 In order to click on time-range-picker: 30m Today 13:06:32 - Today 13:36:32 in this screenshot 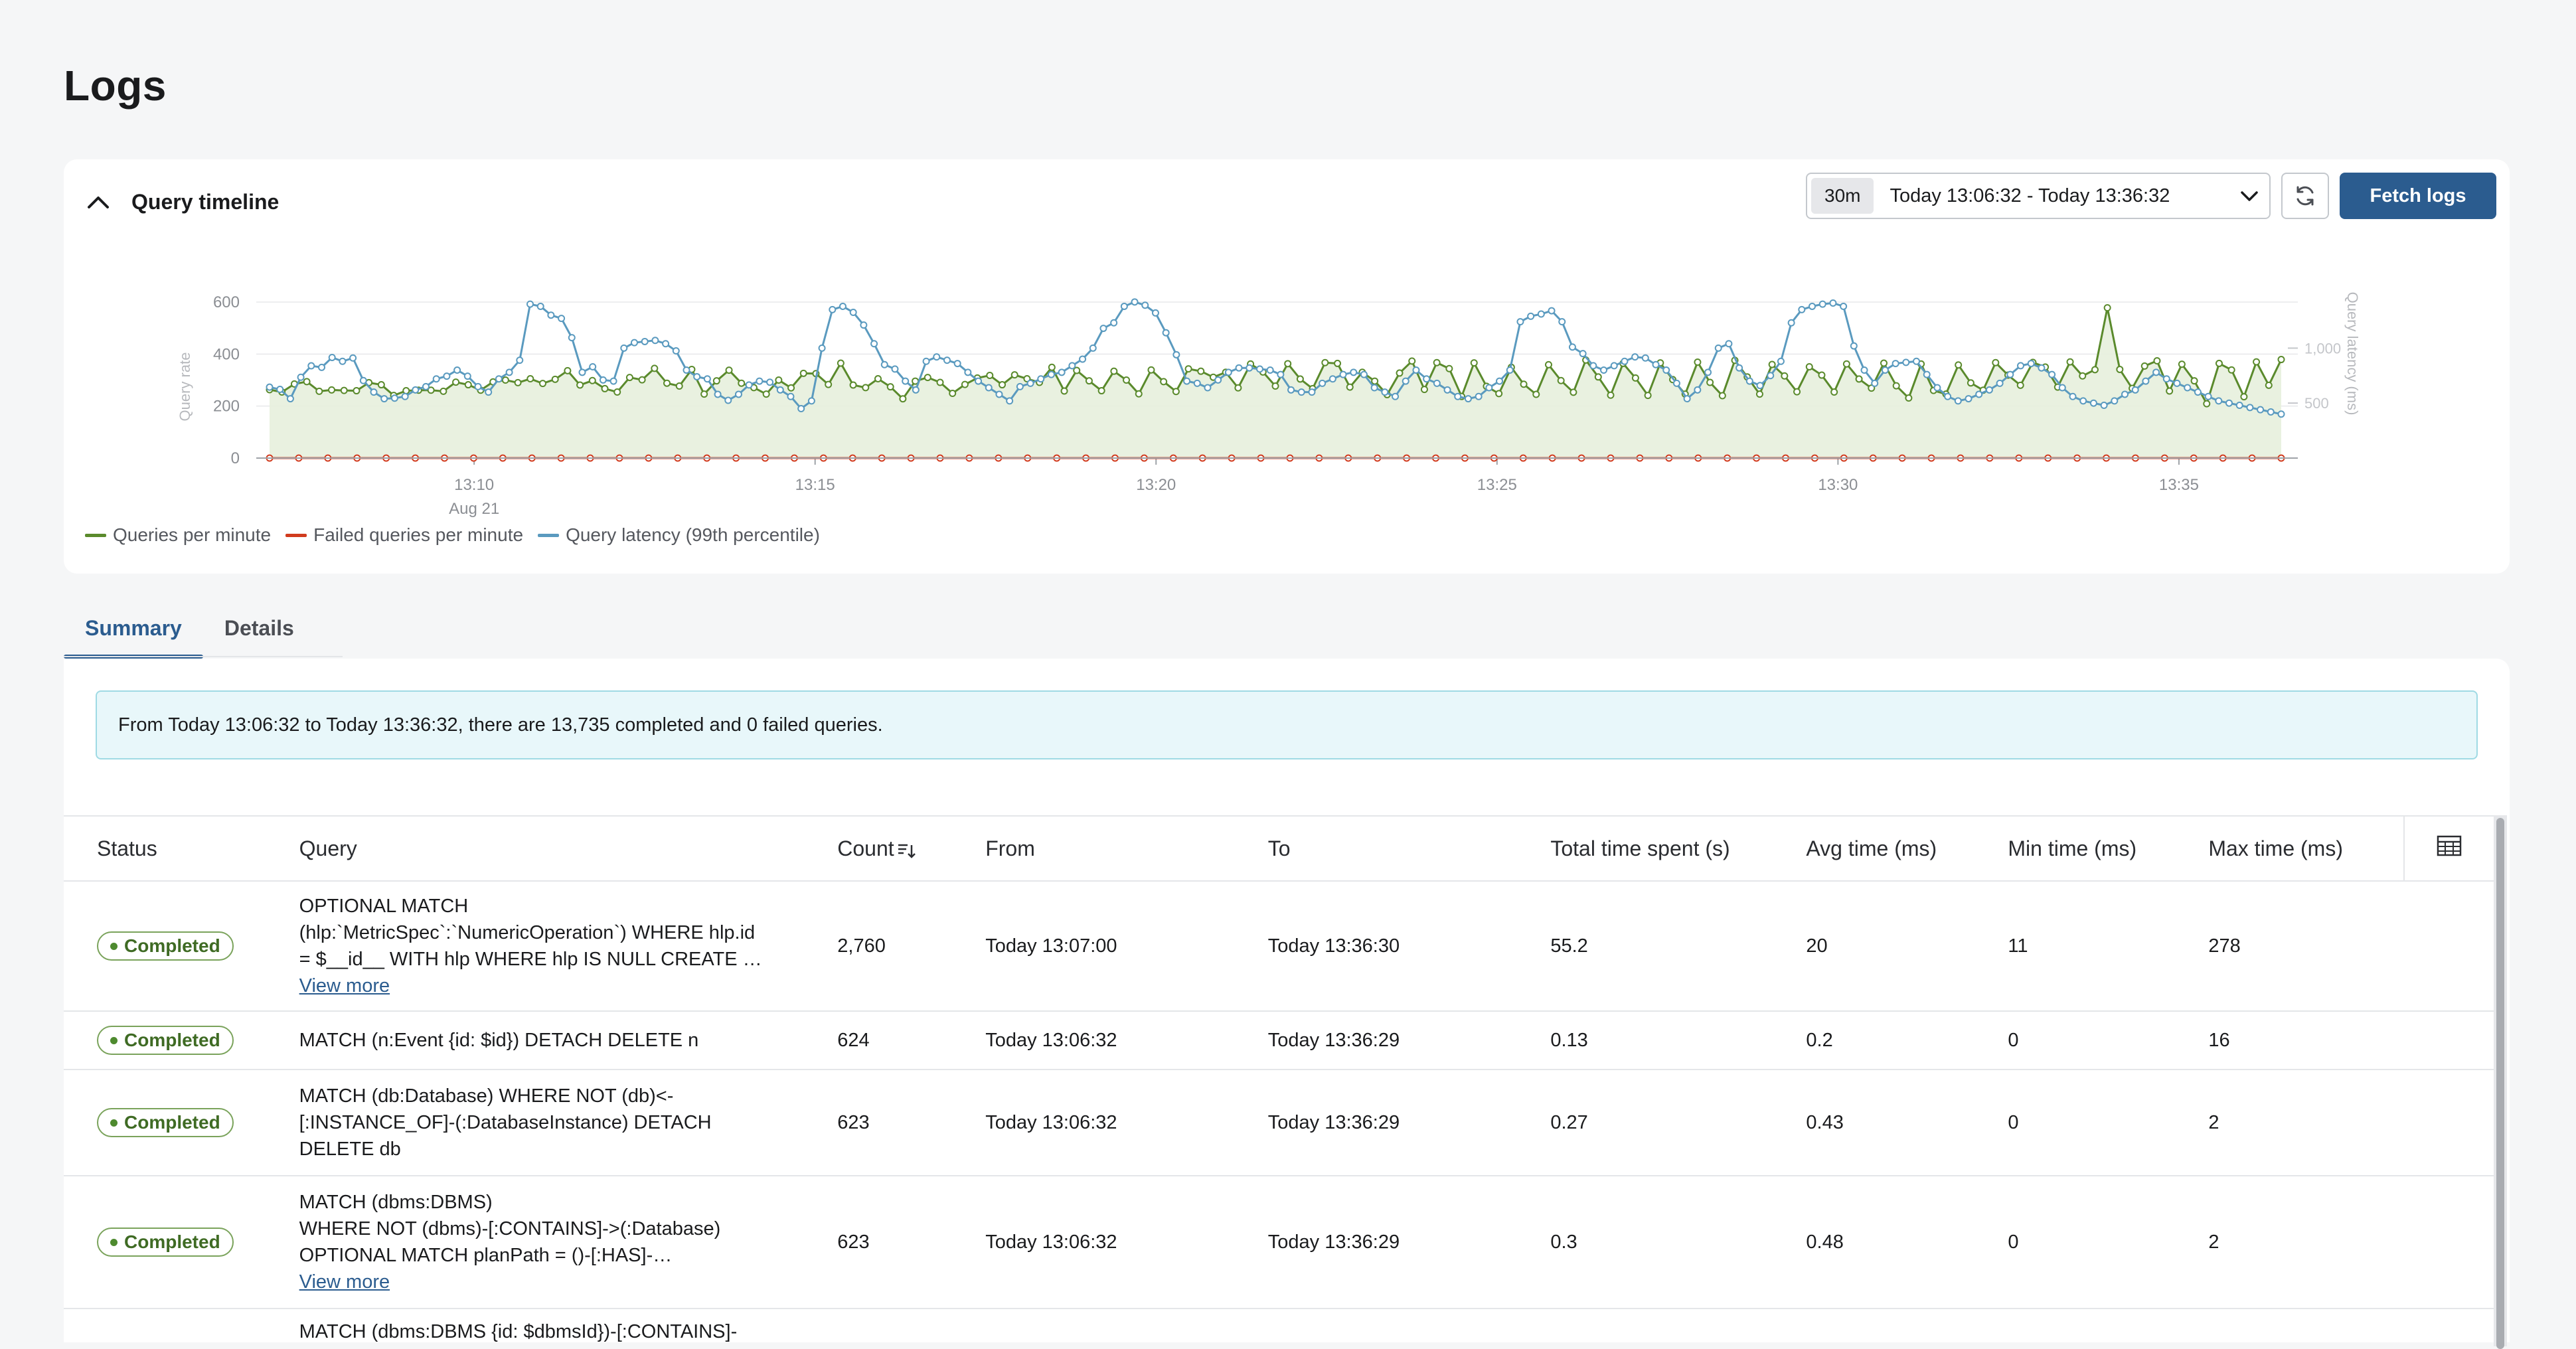, I will do `click(2038, 196)`.